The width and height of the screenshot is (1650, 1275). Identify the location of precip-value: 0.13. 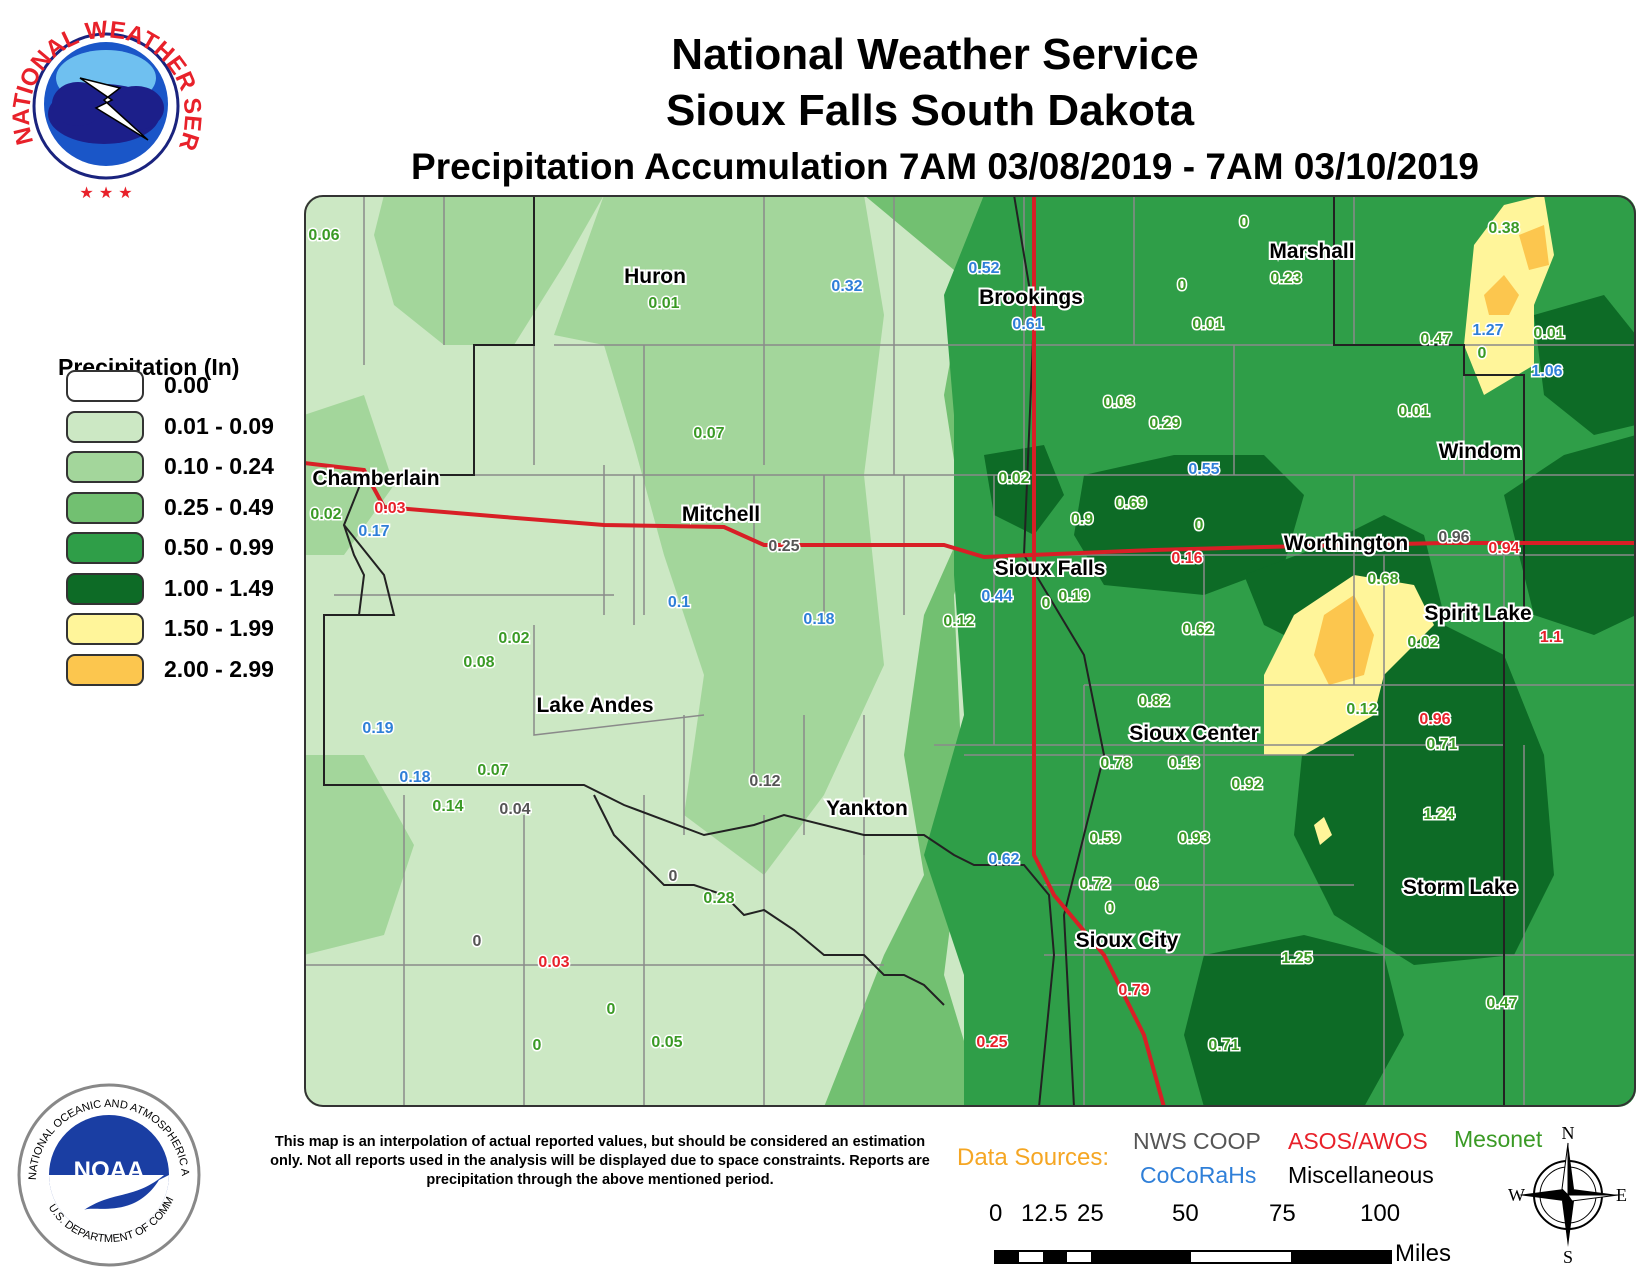
(1183, 763).